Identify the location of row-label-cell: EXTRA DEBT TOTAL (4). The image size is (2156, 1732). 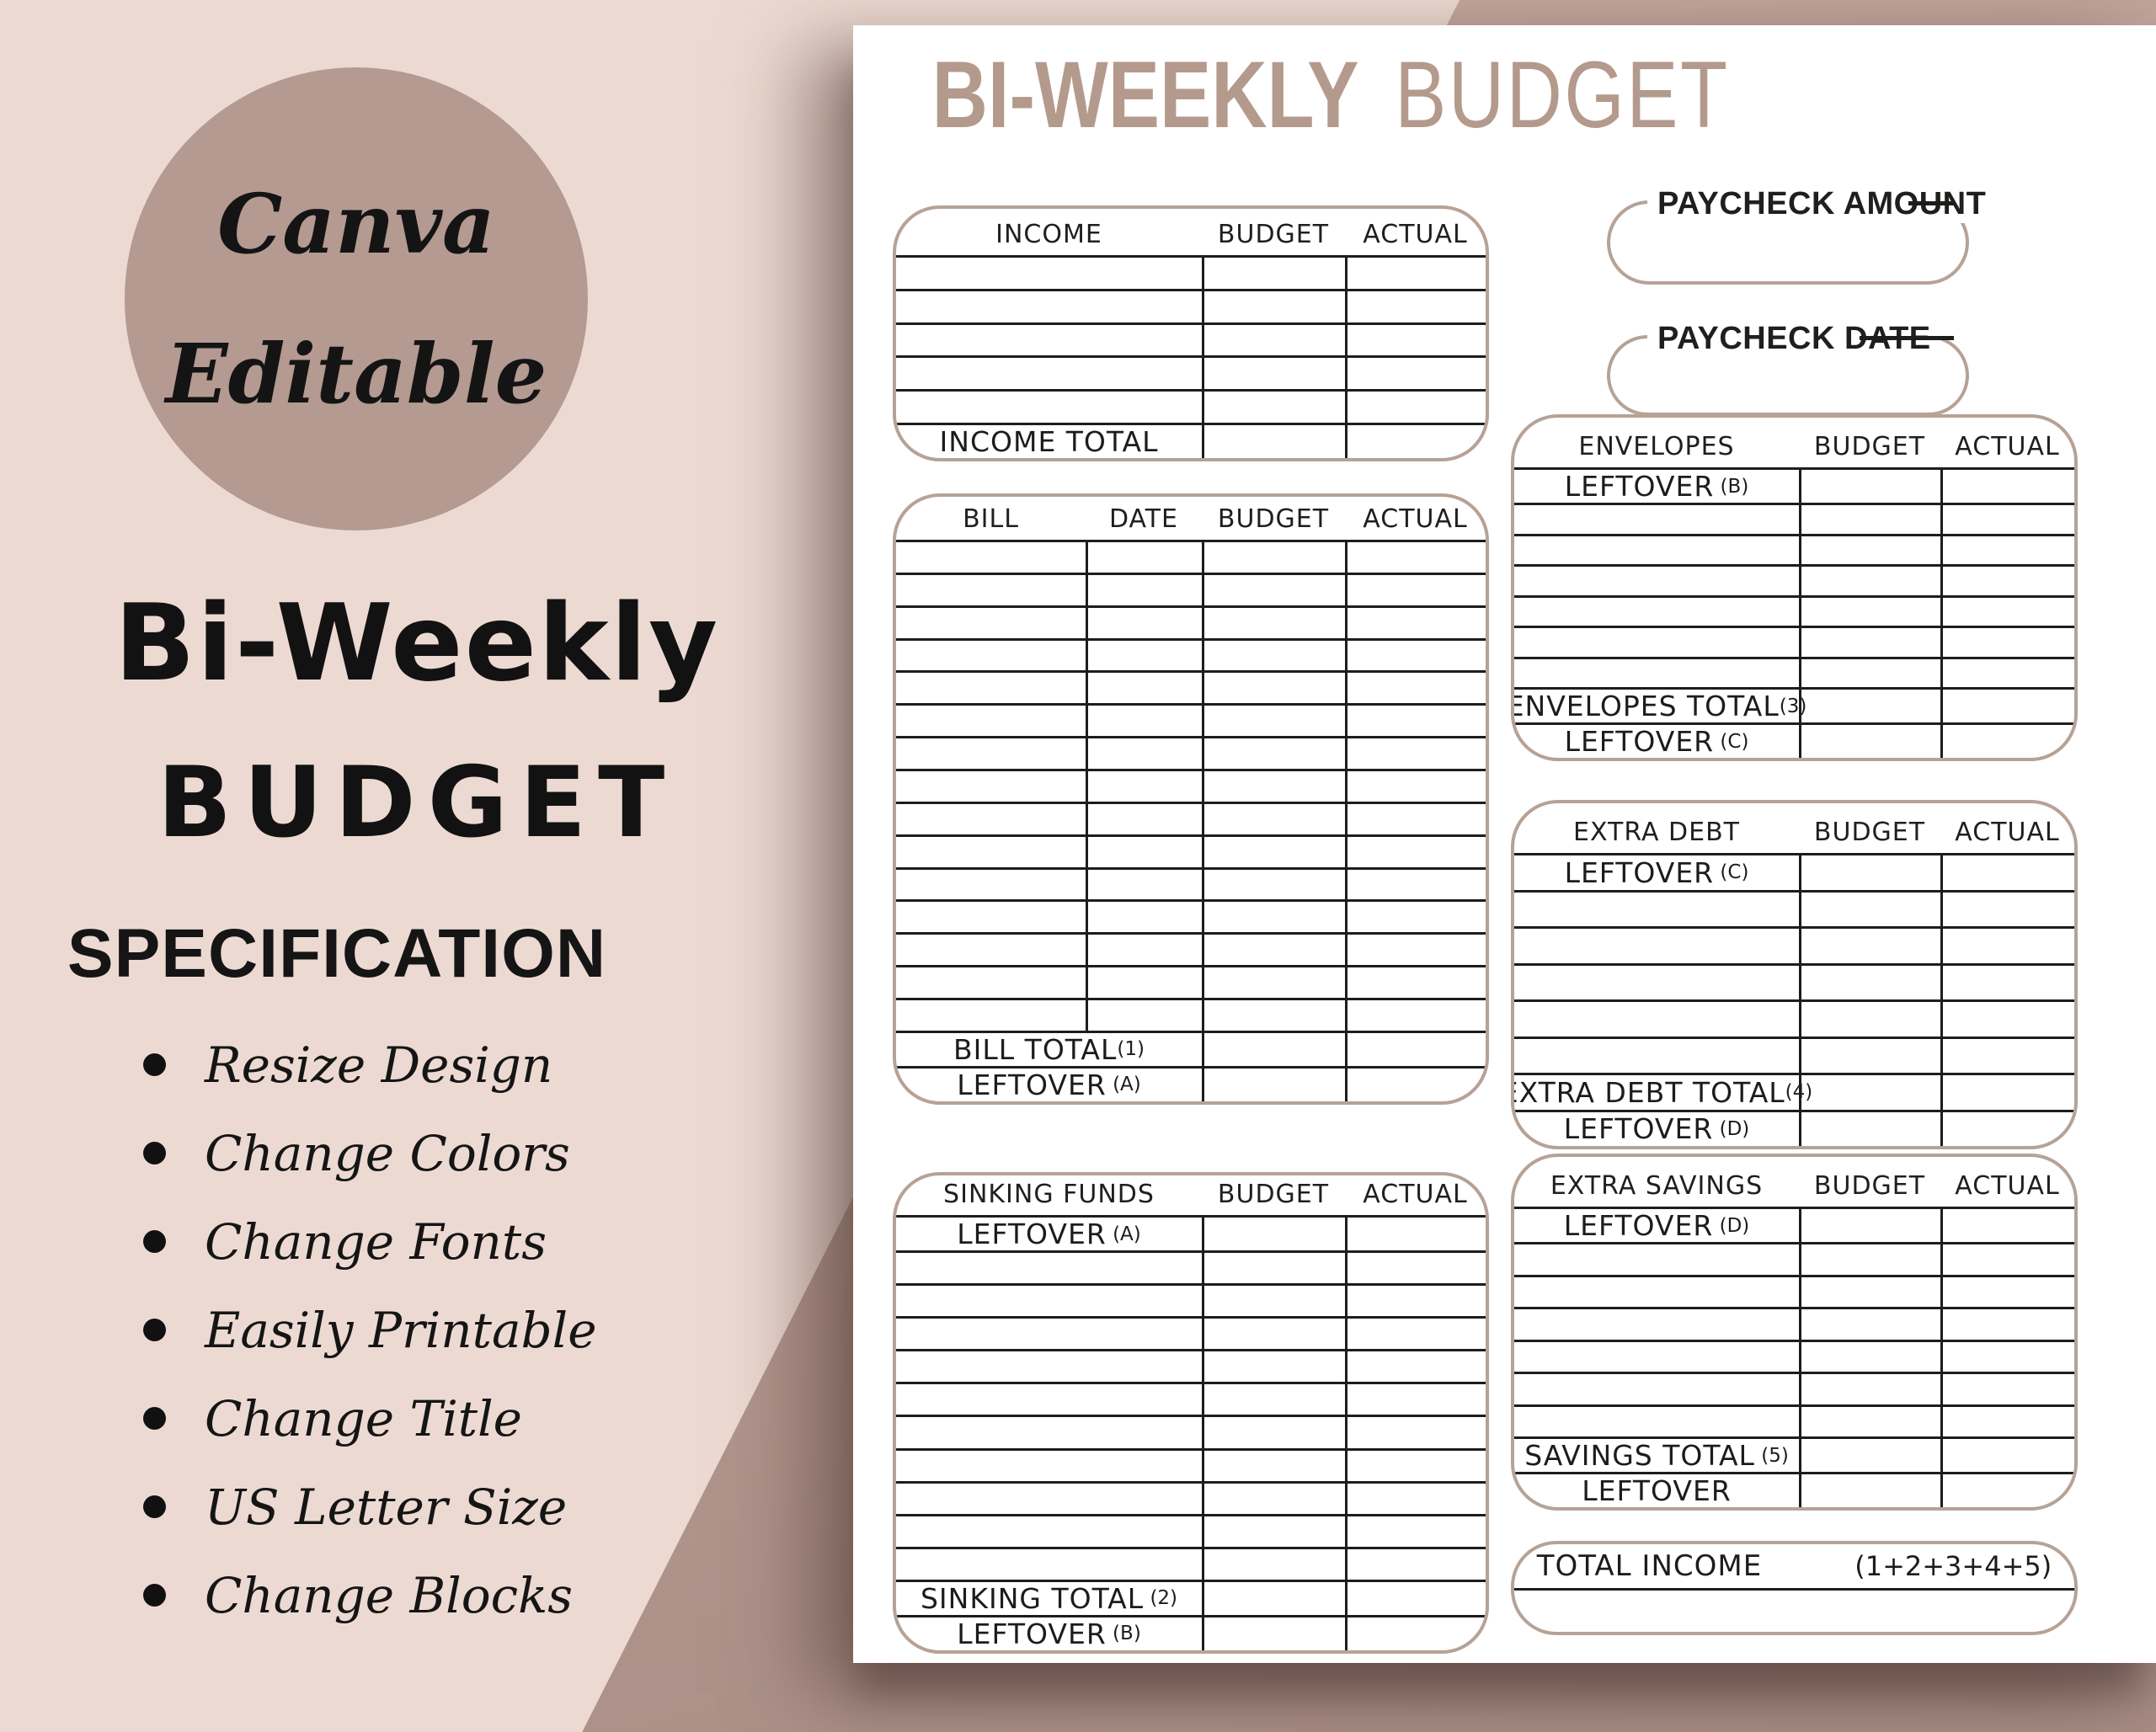
(1663, 1092).